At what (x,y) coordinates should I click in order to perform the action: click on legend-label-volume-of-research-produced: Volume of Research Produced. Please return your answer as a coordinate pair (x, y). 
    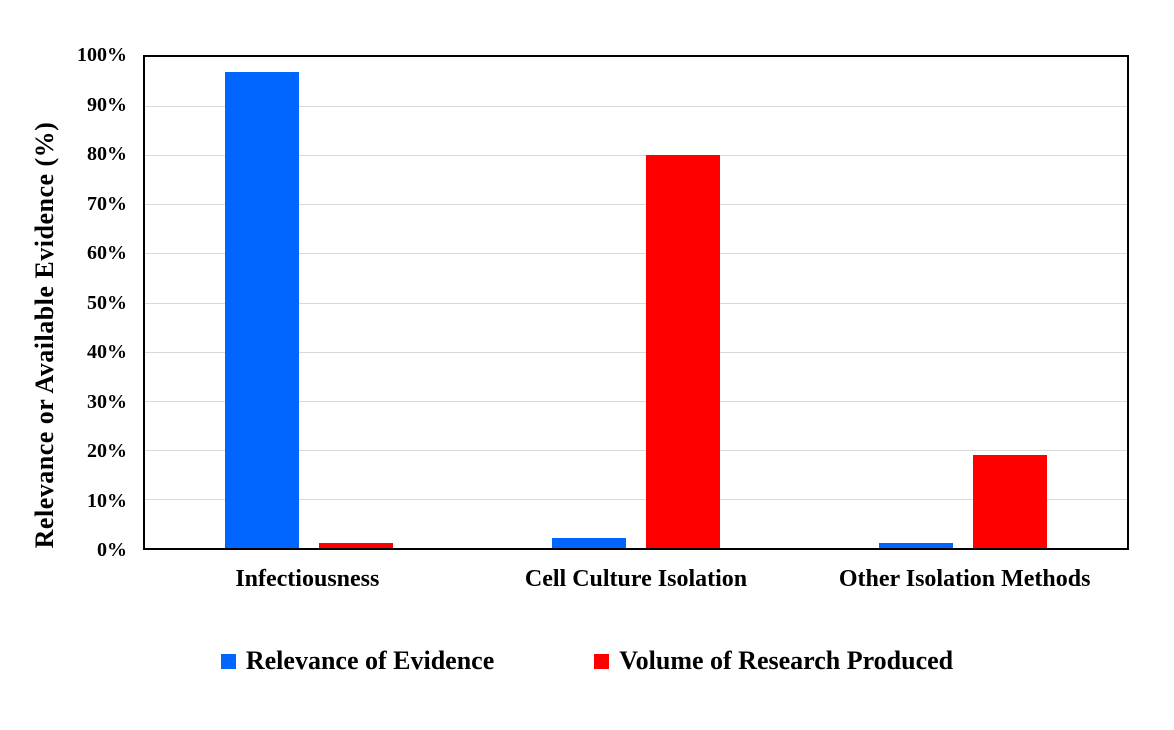
    Looking at the image, I should click on (786, 660).